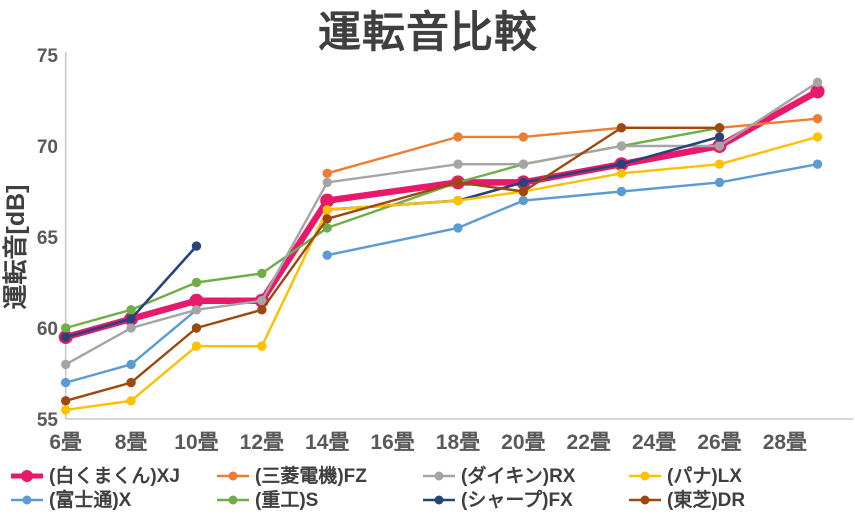  What do you see at coordinates (196, 442) in the screenshot?
I see `x-tick-label: 10畳` at bounding box center [196, 442].